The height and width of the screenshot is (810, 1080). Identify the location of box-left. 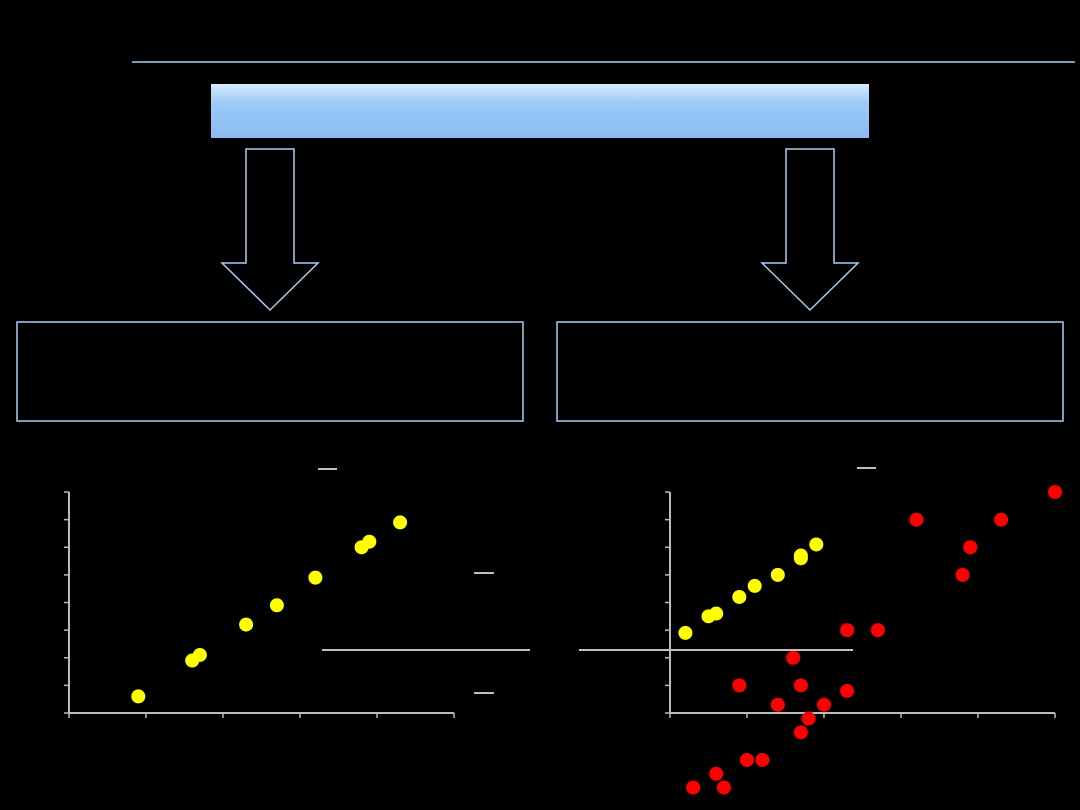
(270, 371).